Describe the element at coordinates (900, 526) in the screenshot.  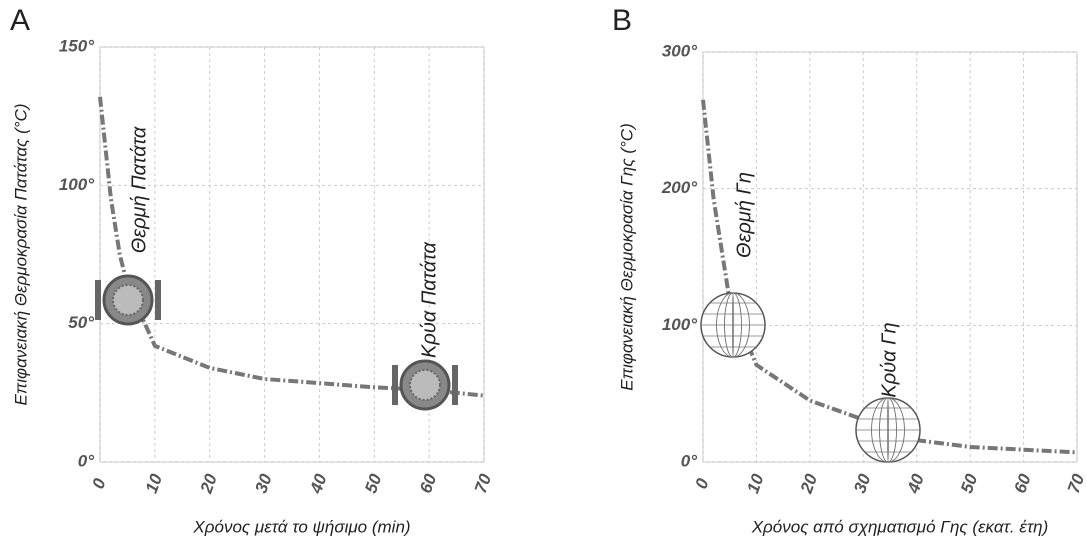
I see `x-axis-label: Χρόνος από σχηματισμό Γης (εκατ. έτη)` at that location.